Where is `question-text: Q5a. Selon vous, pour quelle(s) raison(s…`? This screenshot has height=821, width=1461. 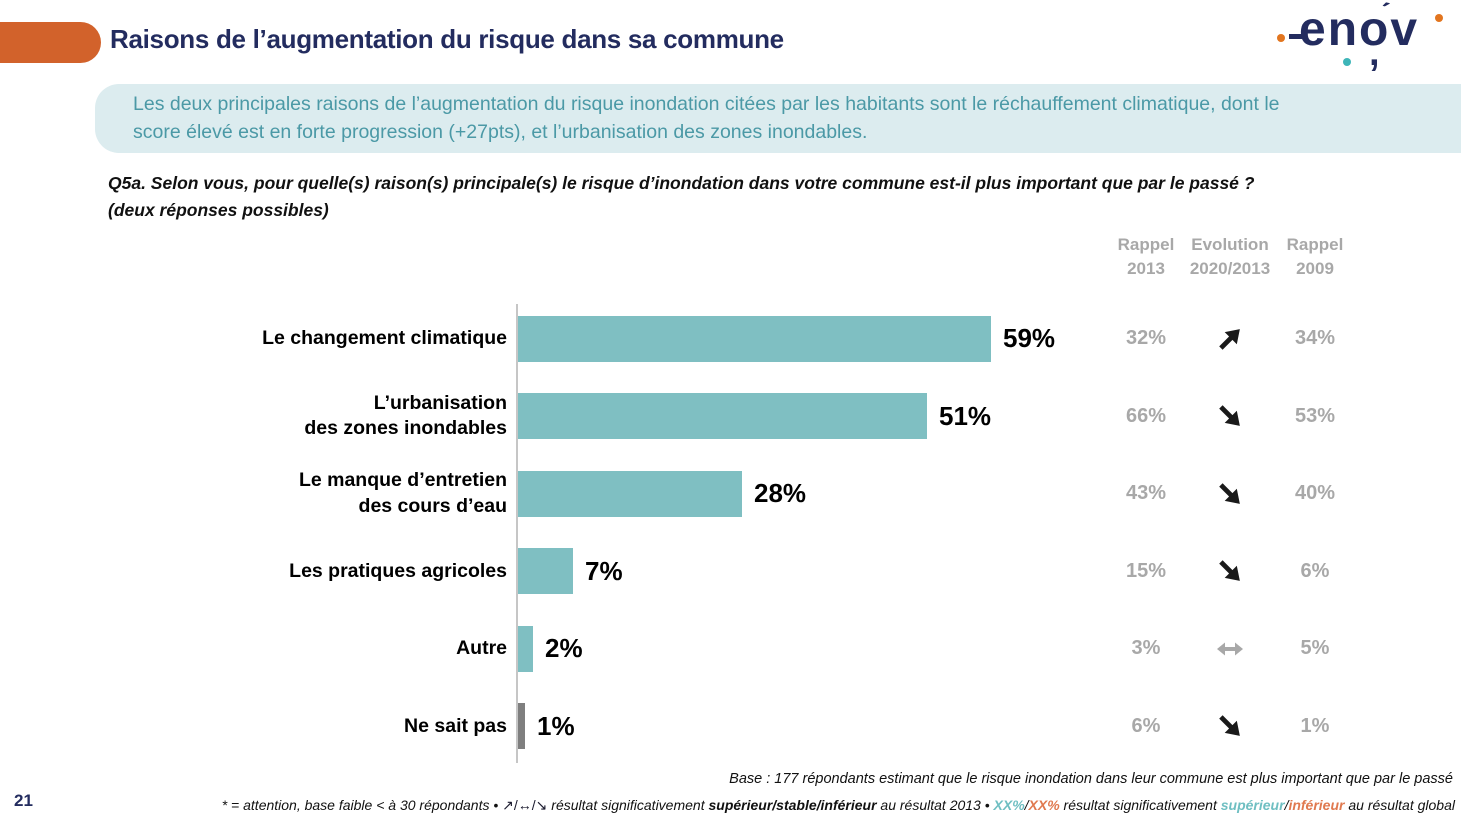
question-text: Q5a. Selon vous, pour quelle(s) raison(s… is located at coordinates (681, 197).